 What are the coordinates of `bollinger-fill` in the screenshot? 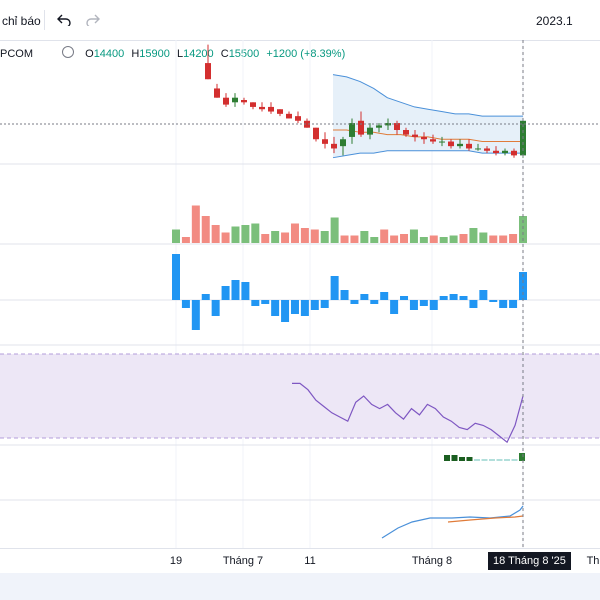 It's located at (428, 116).